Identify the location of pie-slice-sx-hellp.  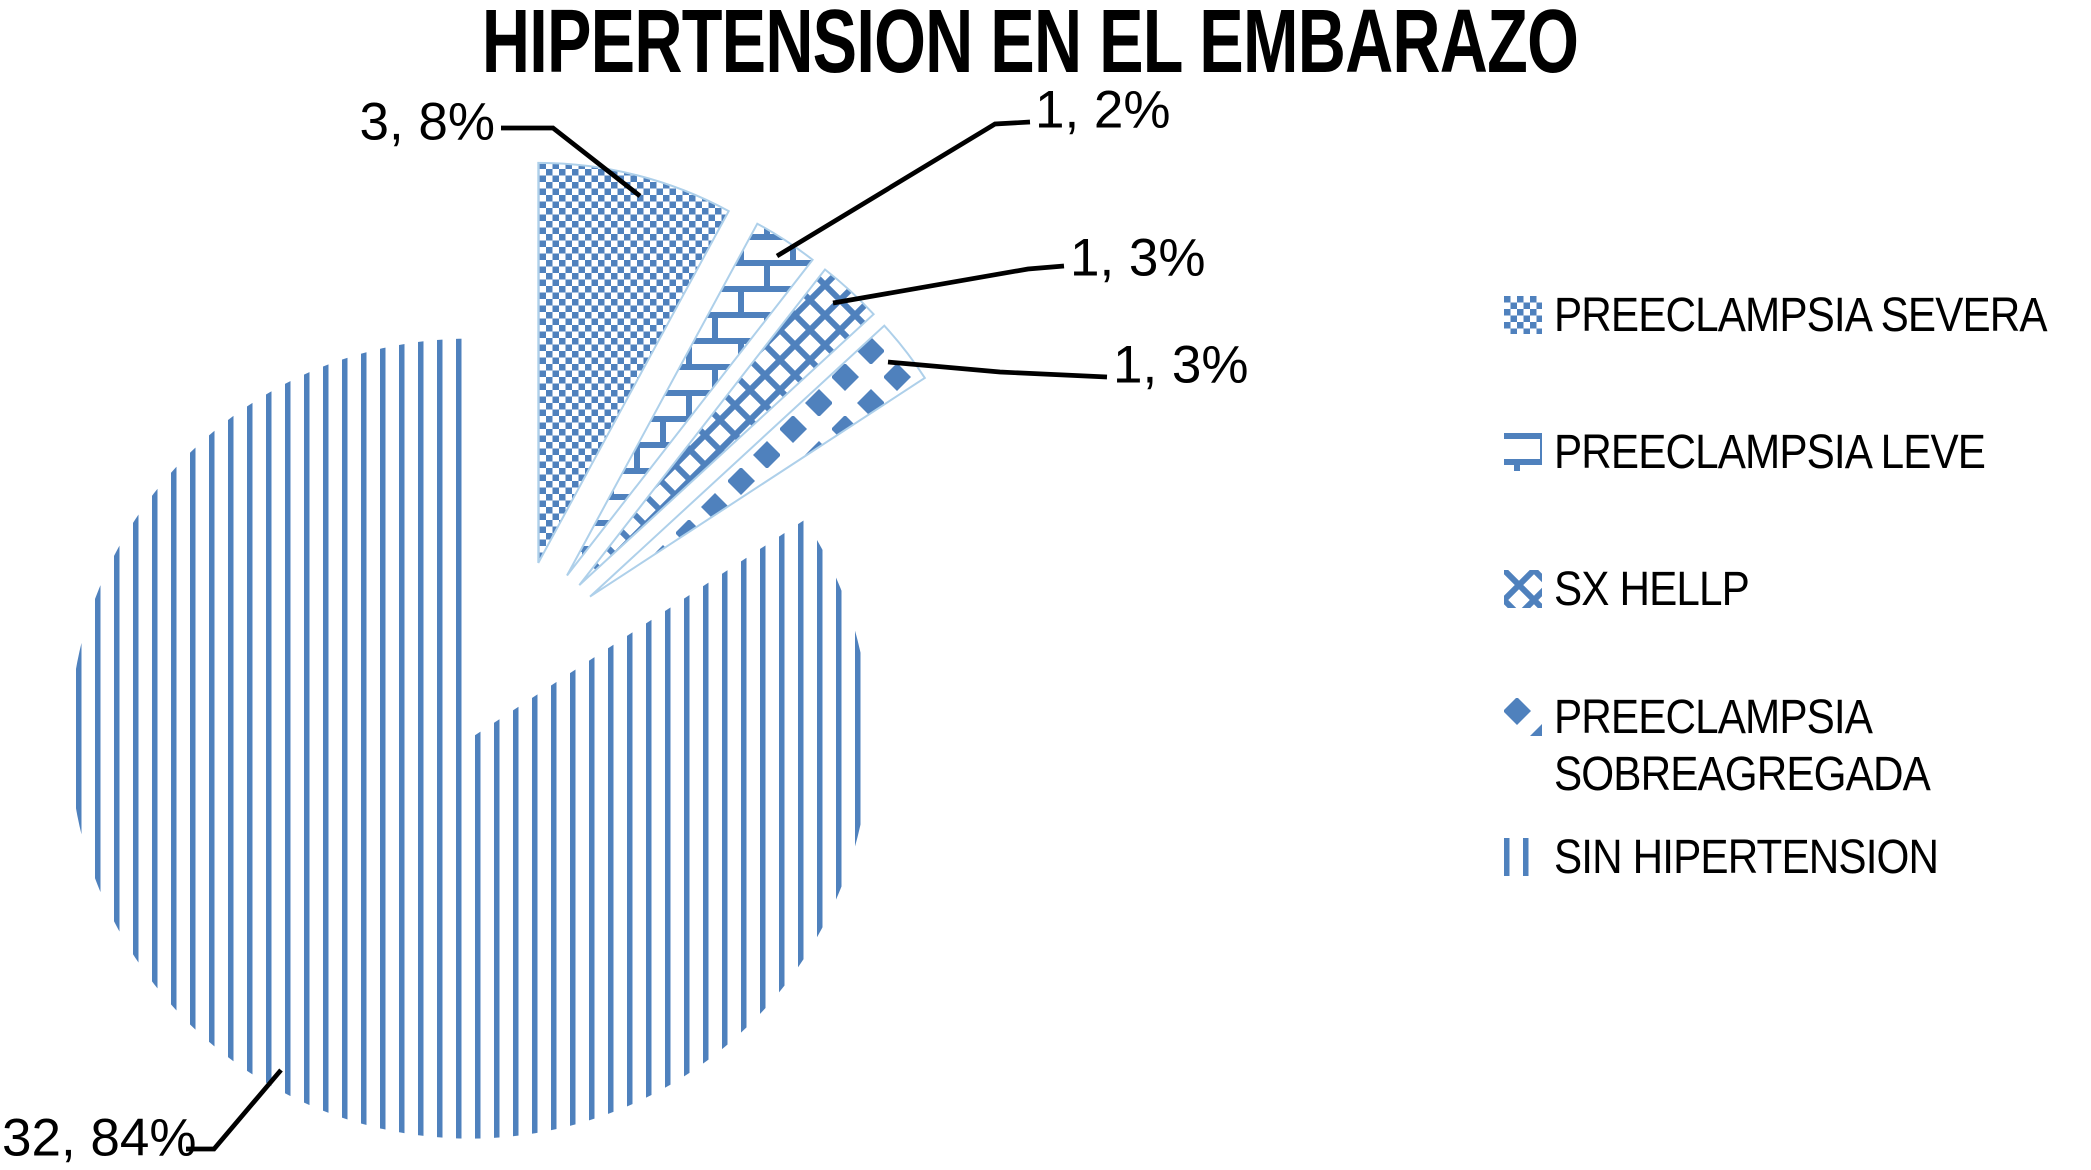
(727, 427).